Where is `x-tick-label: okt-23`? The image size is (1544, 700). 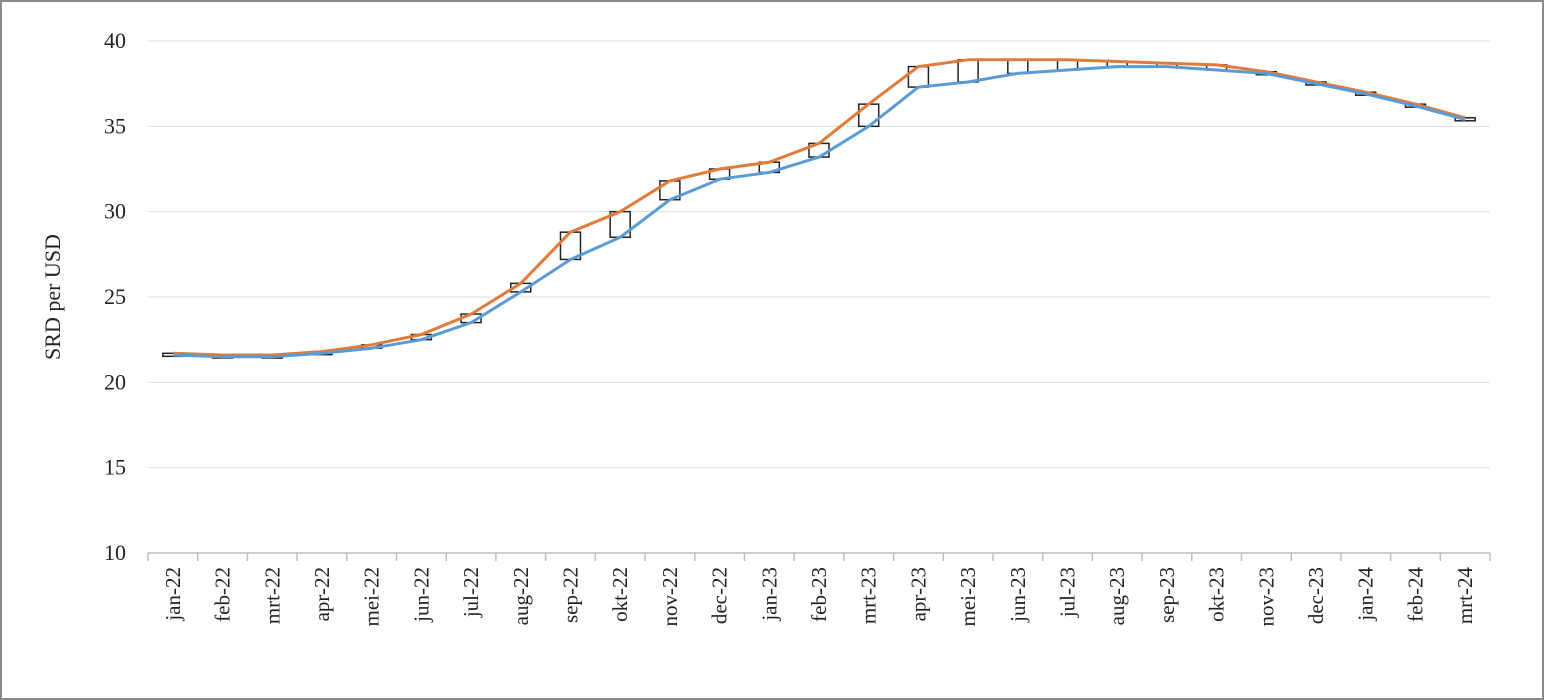
x-tick-label: okt-23 is located at coordinates (1217, 594).